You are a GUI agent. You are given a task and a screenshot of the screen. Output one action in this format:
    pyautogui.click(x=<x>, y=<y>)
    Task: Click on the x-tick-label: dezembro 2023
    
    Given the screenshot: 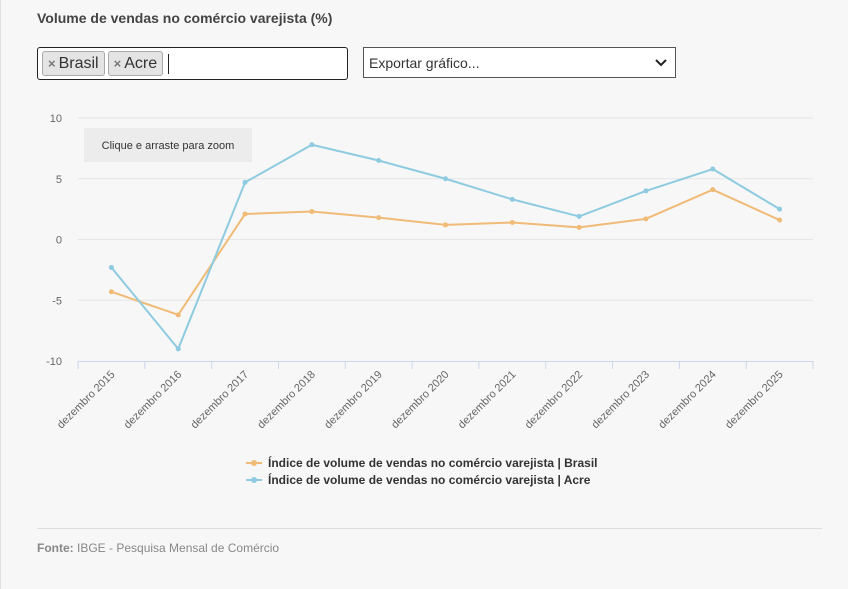 What is the action you would take?
    pyautogui.click(x=621, y=400)
    